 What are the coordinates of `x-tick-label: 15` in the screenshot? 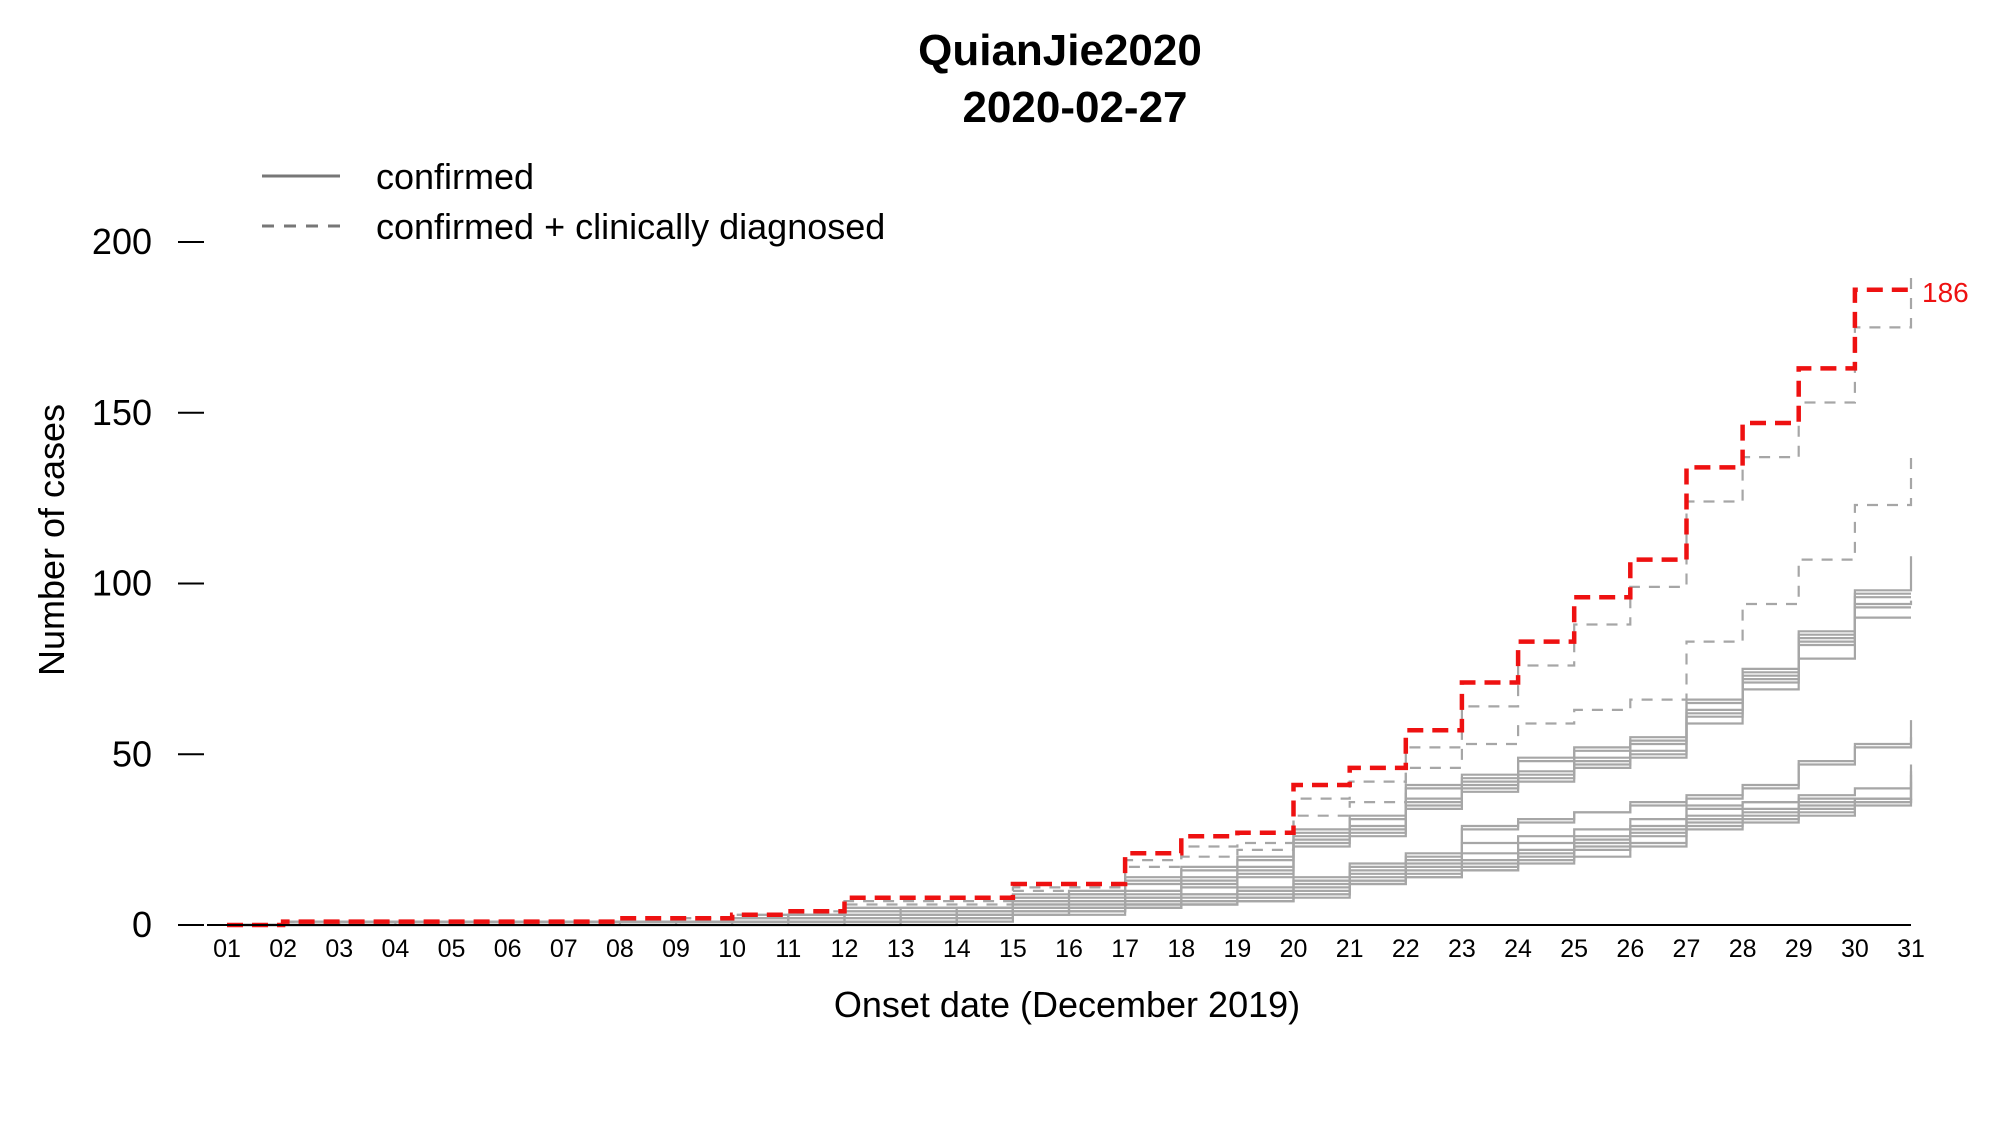 It's located at (1013, 949).